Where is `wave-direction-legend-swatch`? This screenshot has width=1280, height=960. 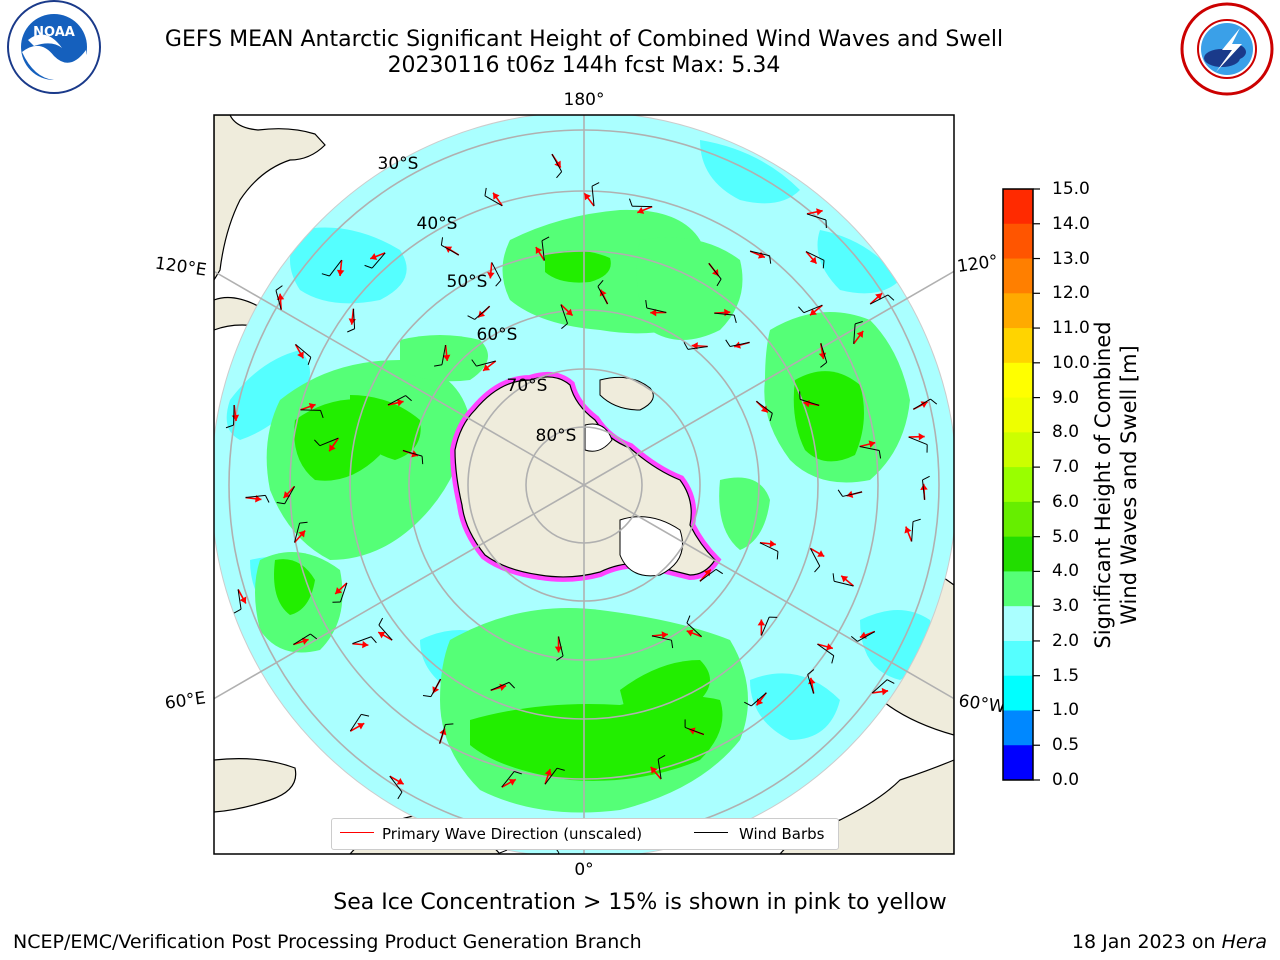
wave-direction-legend-swatch is located at coordinates (357, 832).